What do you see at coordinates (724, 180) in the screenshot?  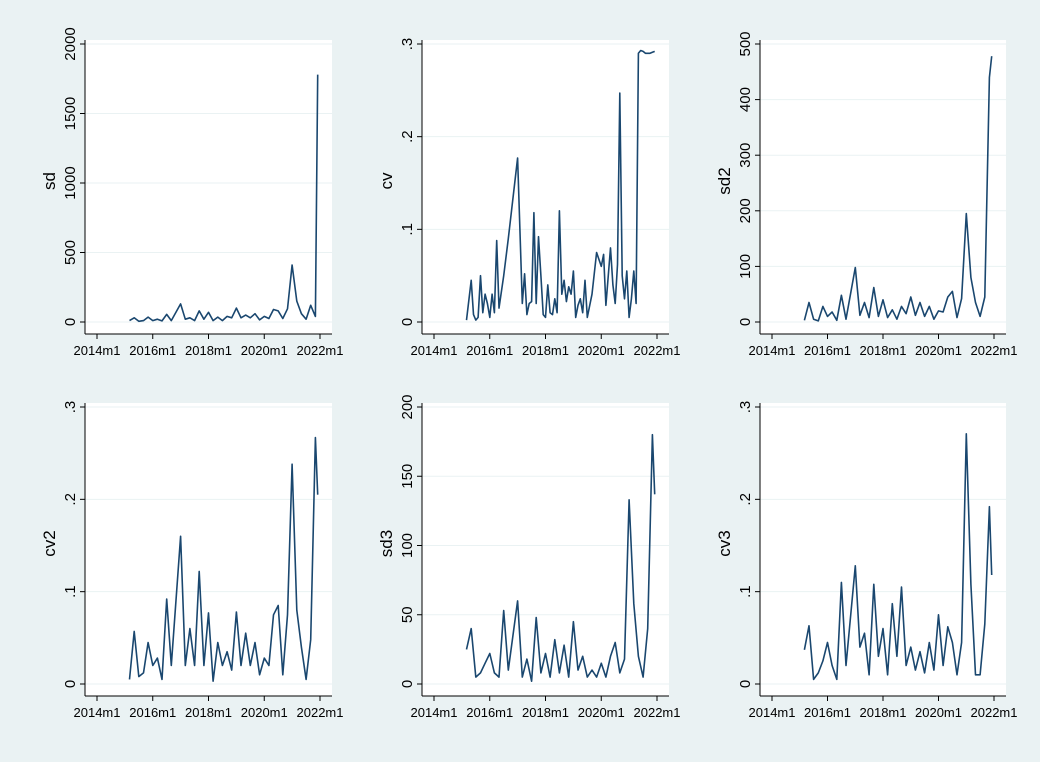 I see `y-axis-title: sd2` at bounding box center [724, 180].